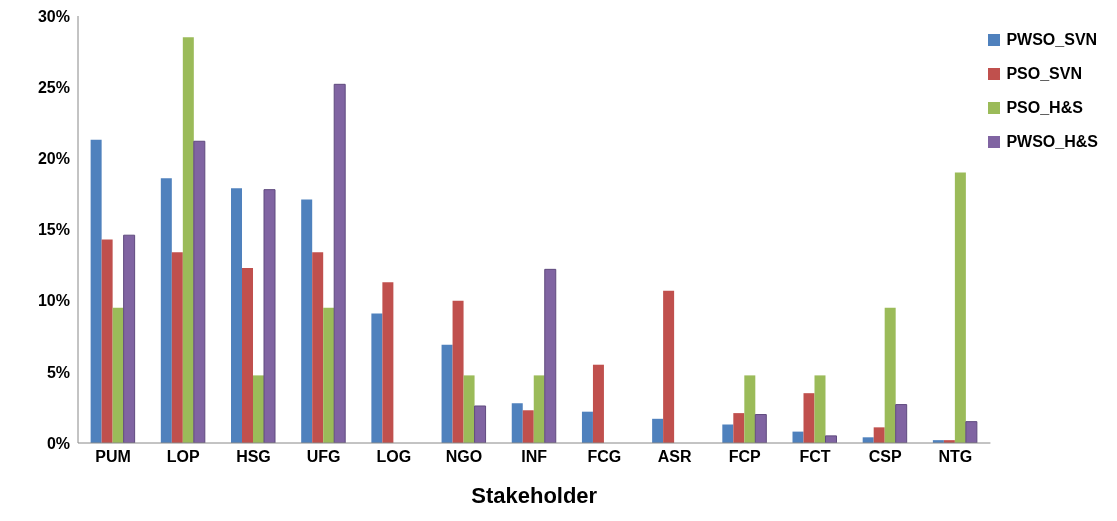  Describe the element at coordinates (58, 443) in the screenshot. I see `y-tick-label: 0%` at that location.